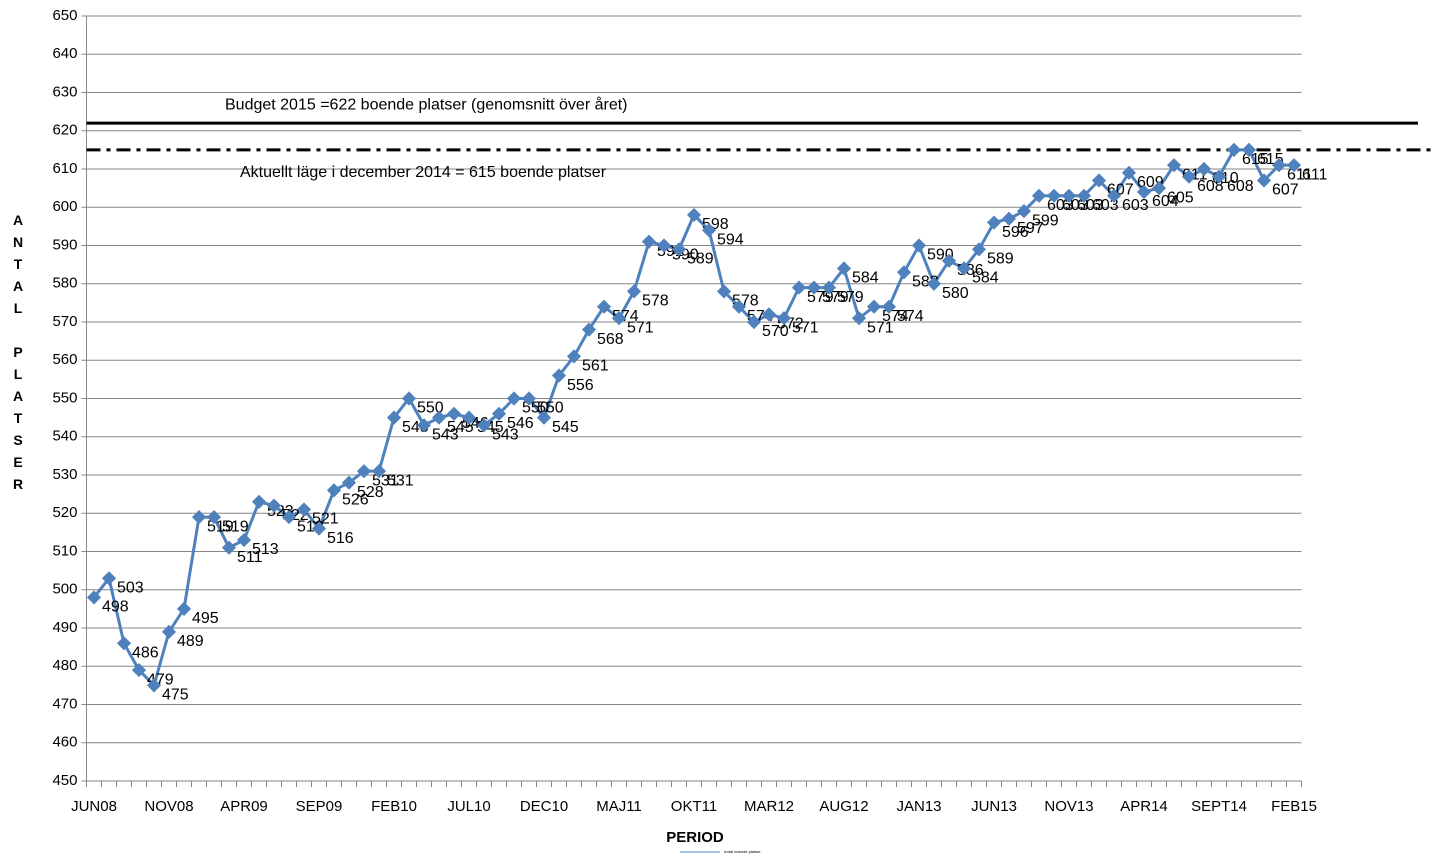 This screenshot has width=1431, height=856. I want to click on data-label: 607, so click(1285, 190).